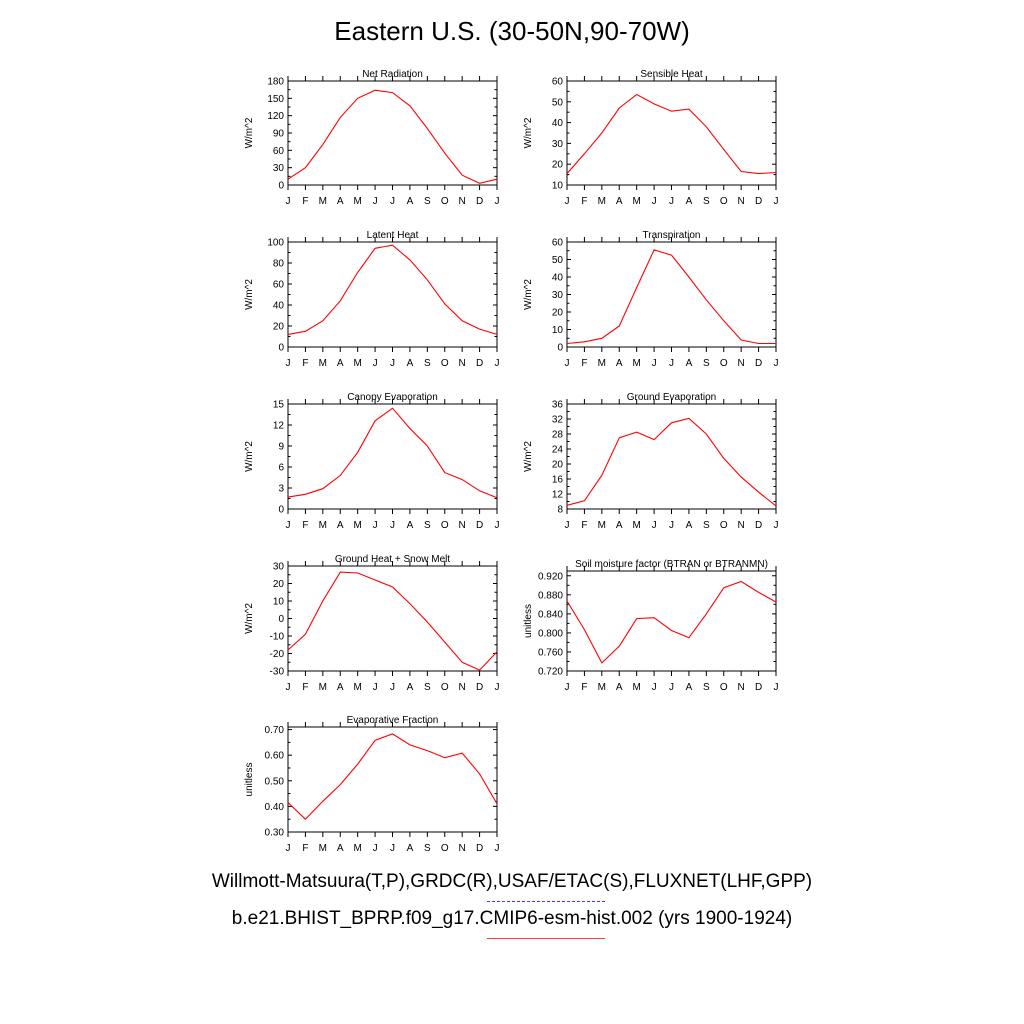  Describe the element at coordinates (672, 235) in the screenshot. I see `panel-title: Transpiration` at that location.